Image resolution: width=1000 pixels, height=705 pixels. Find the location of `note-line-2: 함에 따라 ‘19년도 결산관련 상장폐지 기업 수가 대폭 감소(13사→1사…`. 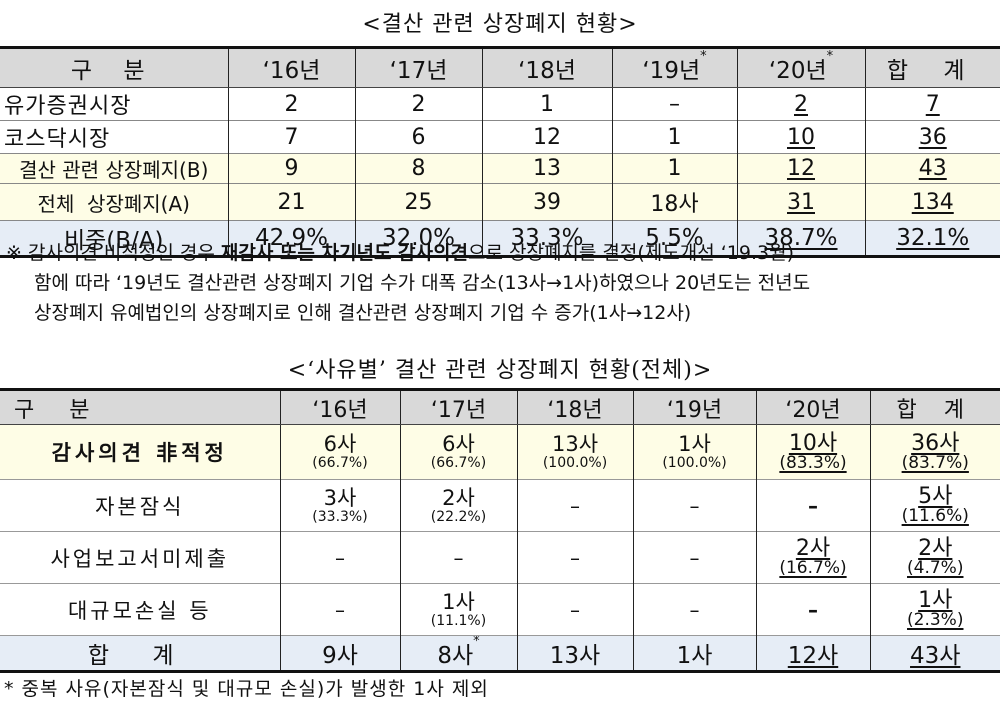

note-line-2: 함에 따라 ‘19년도 결산관련 상장폐지 기업 수가 대폭 감소(13사→1사… is located at coordinates (422, 283).